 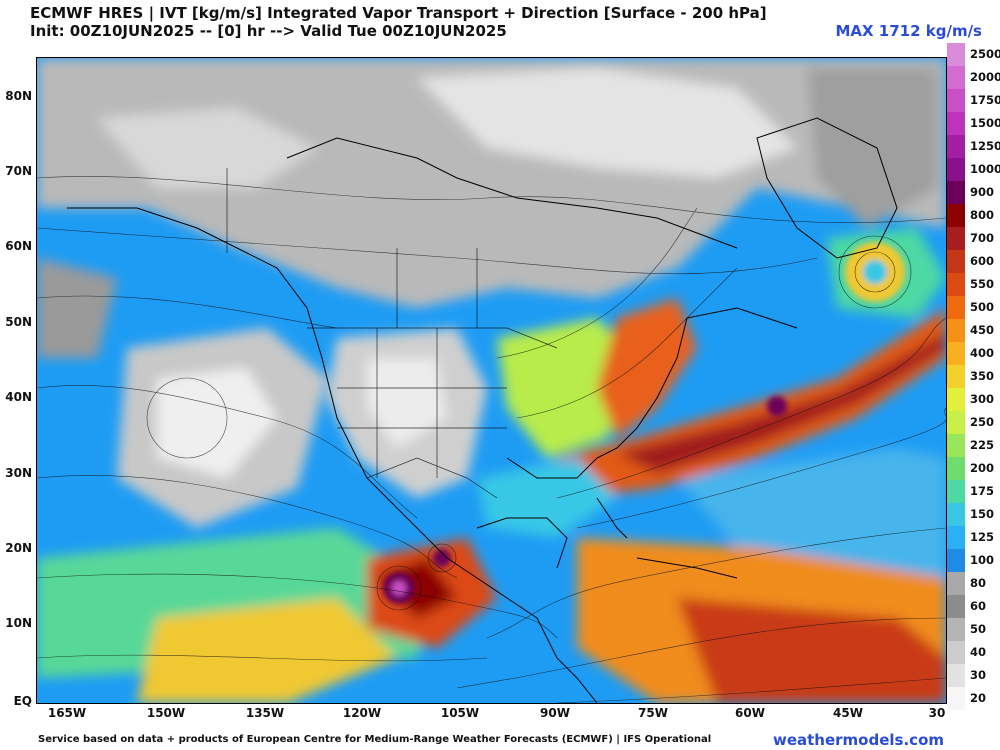 I want to click on colorbar-label: 250, so click(x=982, y=421).